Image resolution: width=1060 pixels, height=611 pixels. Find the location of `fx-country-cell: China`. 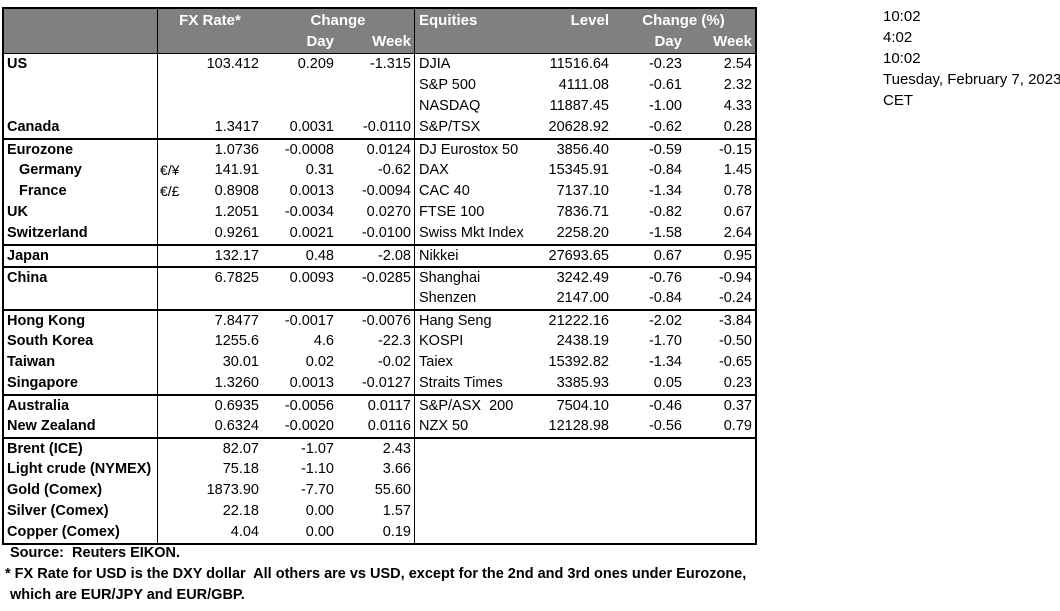

fx-country-cell: China is located at coordinates (27, 278).